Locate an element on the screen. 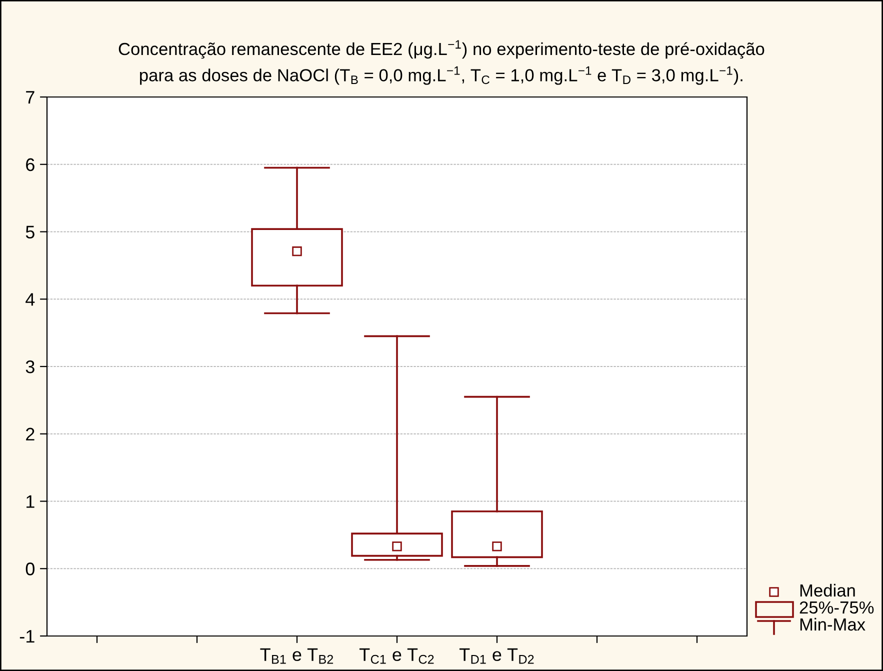 This screenshot has width=883, height=671. y-tick-label: 6 is located at coordinates (30, 165).